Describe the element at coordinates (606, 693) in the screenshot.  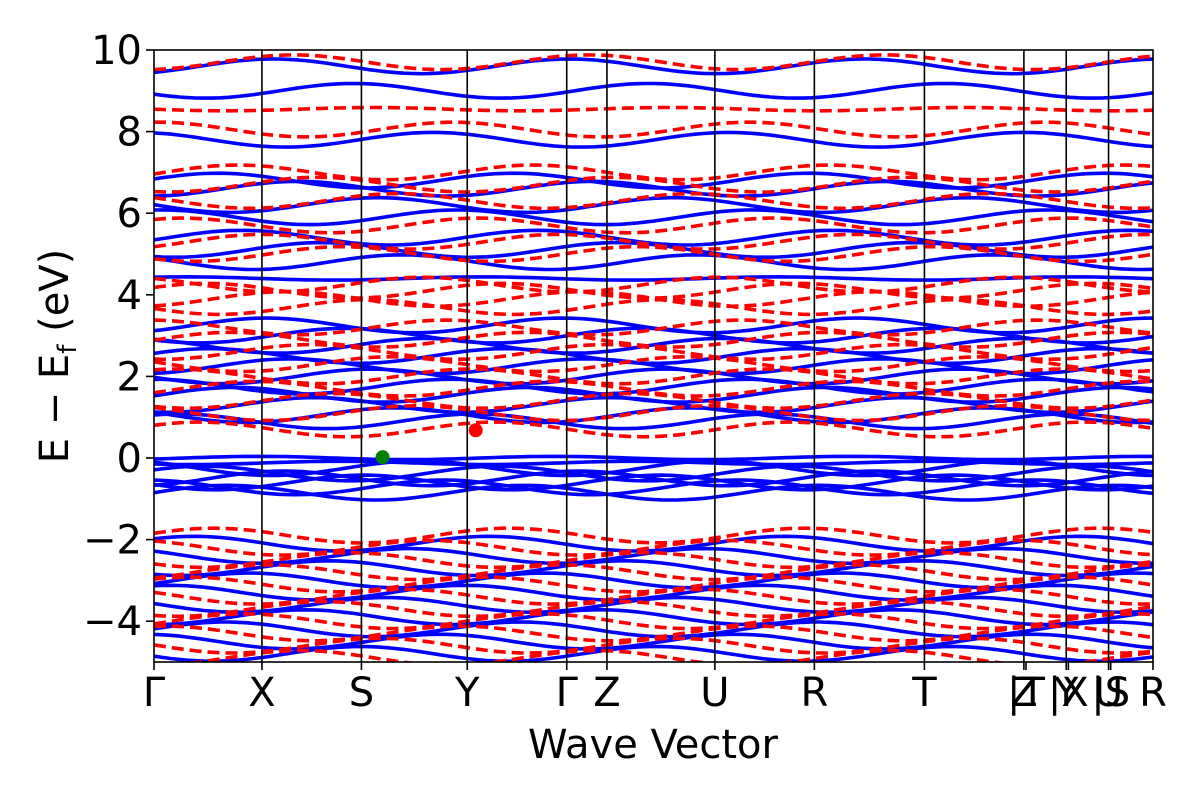
I see `x-tick-label-5: Z` at that location.